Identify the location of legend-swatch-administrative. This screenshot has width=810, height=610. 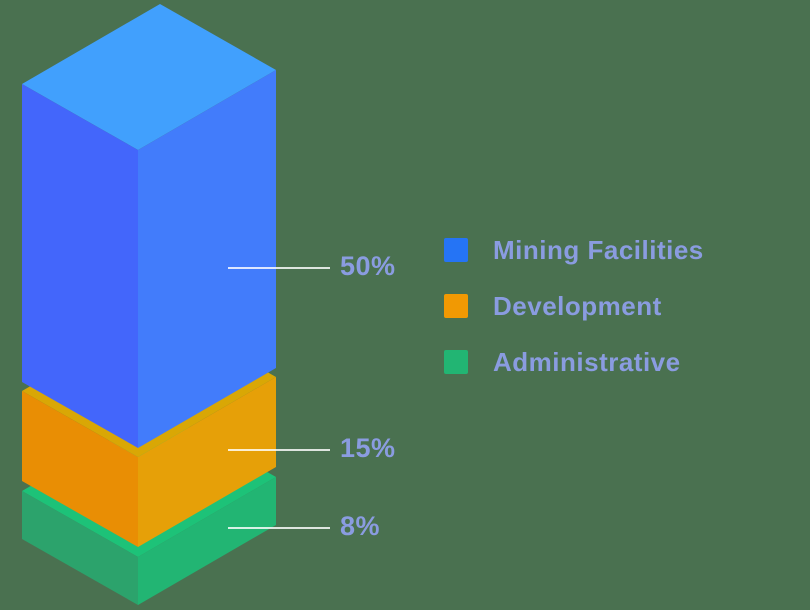
(456, 362).